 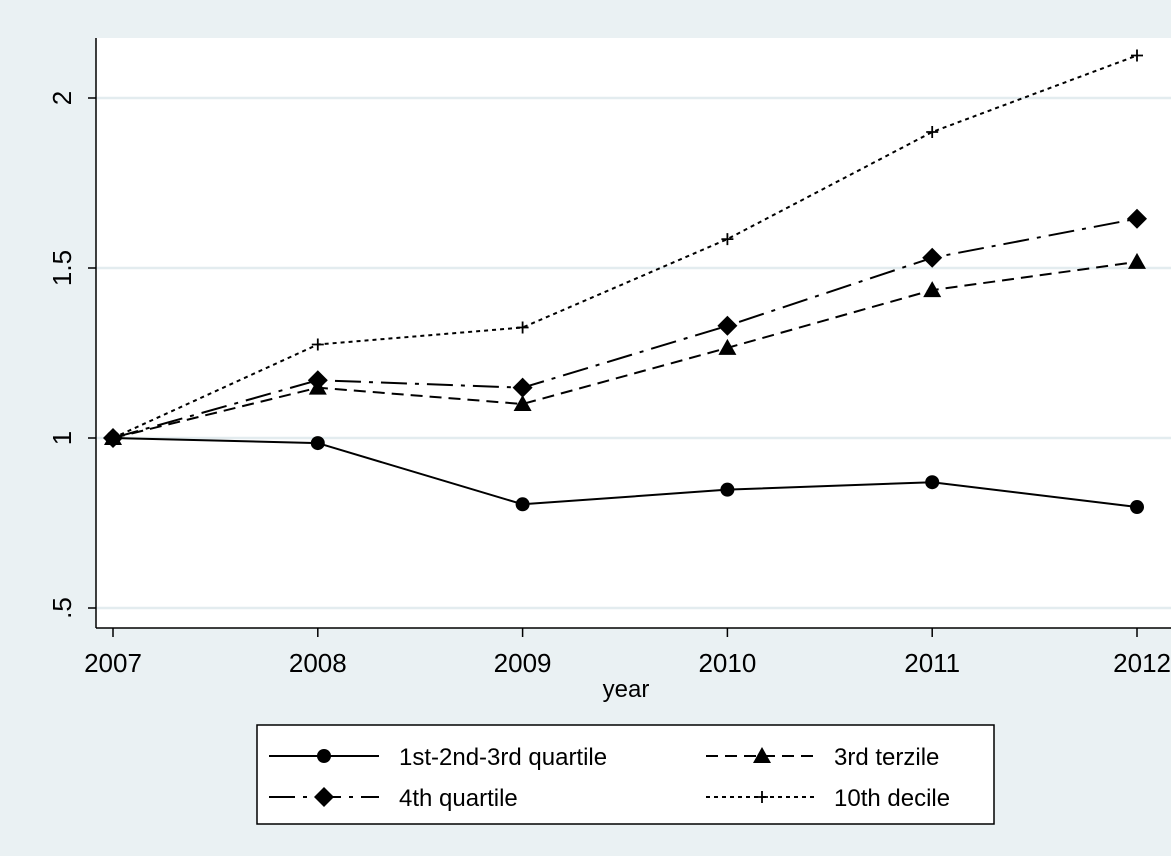 I want to click on legend-label-1st-2nd-3rd-quartile: 1st-2nd-3rd quartile, so click(x=503, y=757).